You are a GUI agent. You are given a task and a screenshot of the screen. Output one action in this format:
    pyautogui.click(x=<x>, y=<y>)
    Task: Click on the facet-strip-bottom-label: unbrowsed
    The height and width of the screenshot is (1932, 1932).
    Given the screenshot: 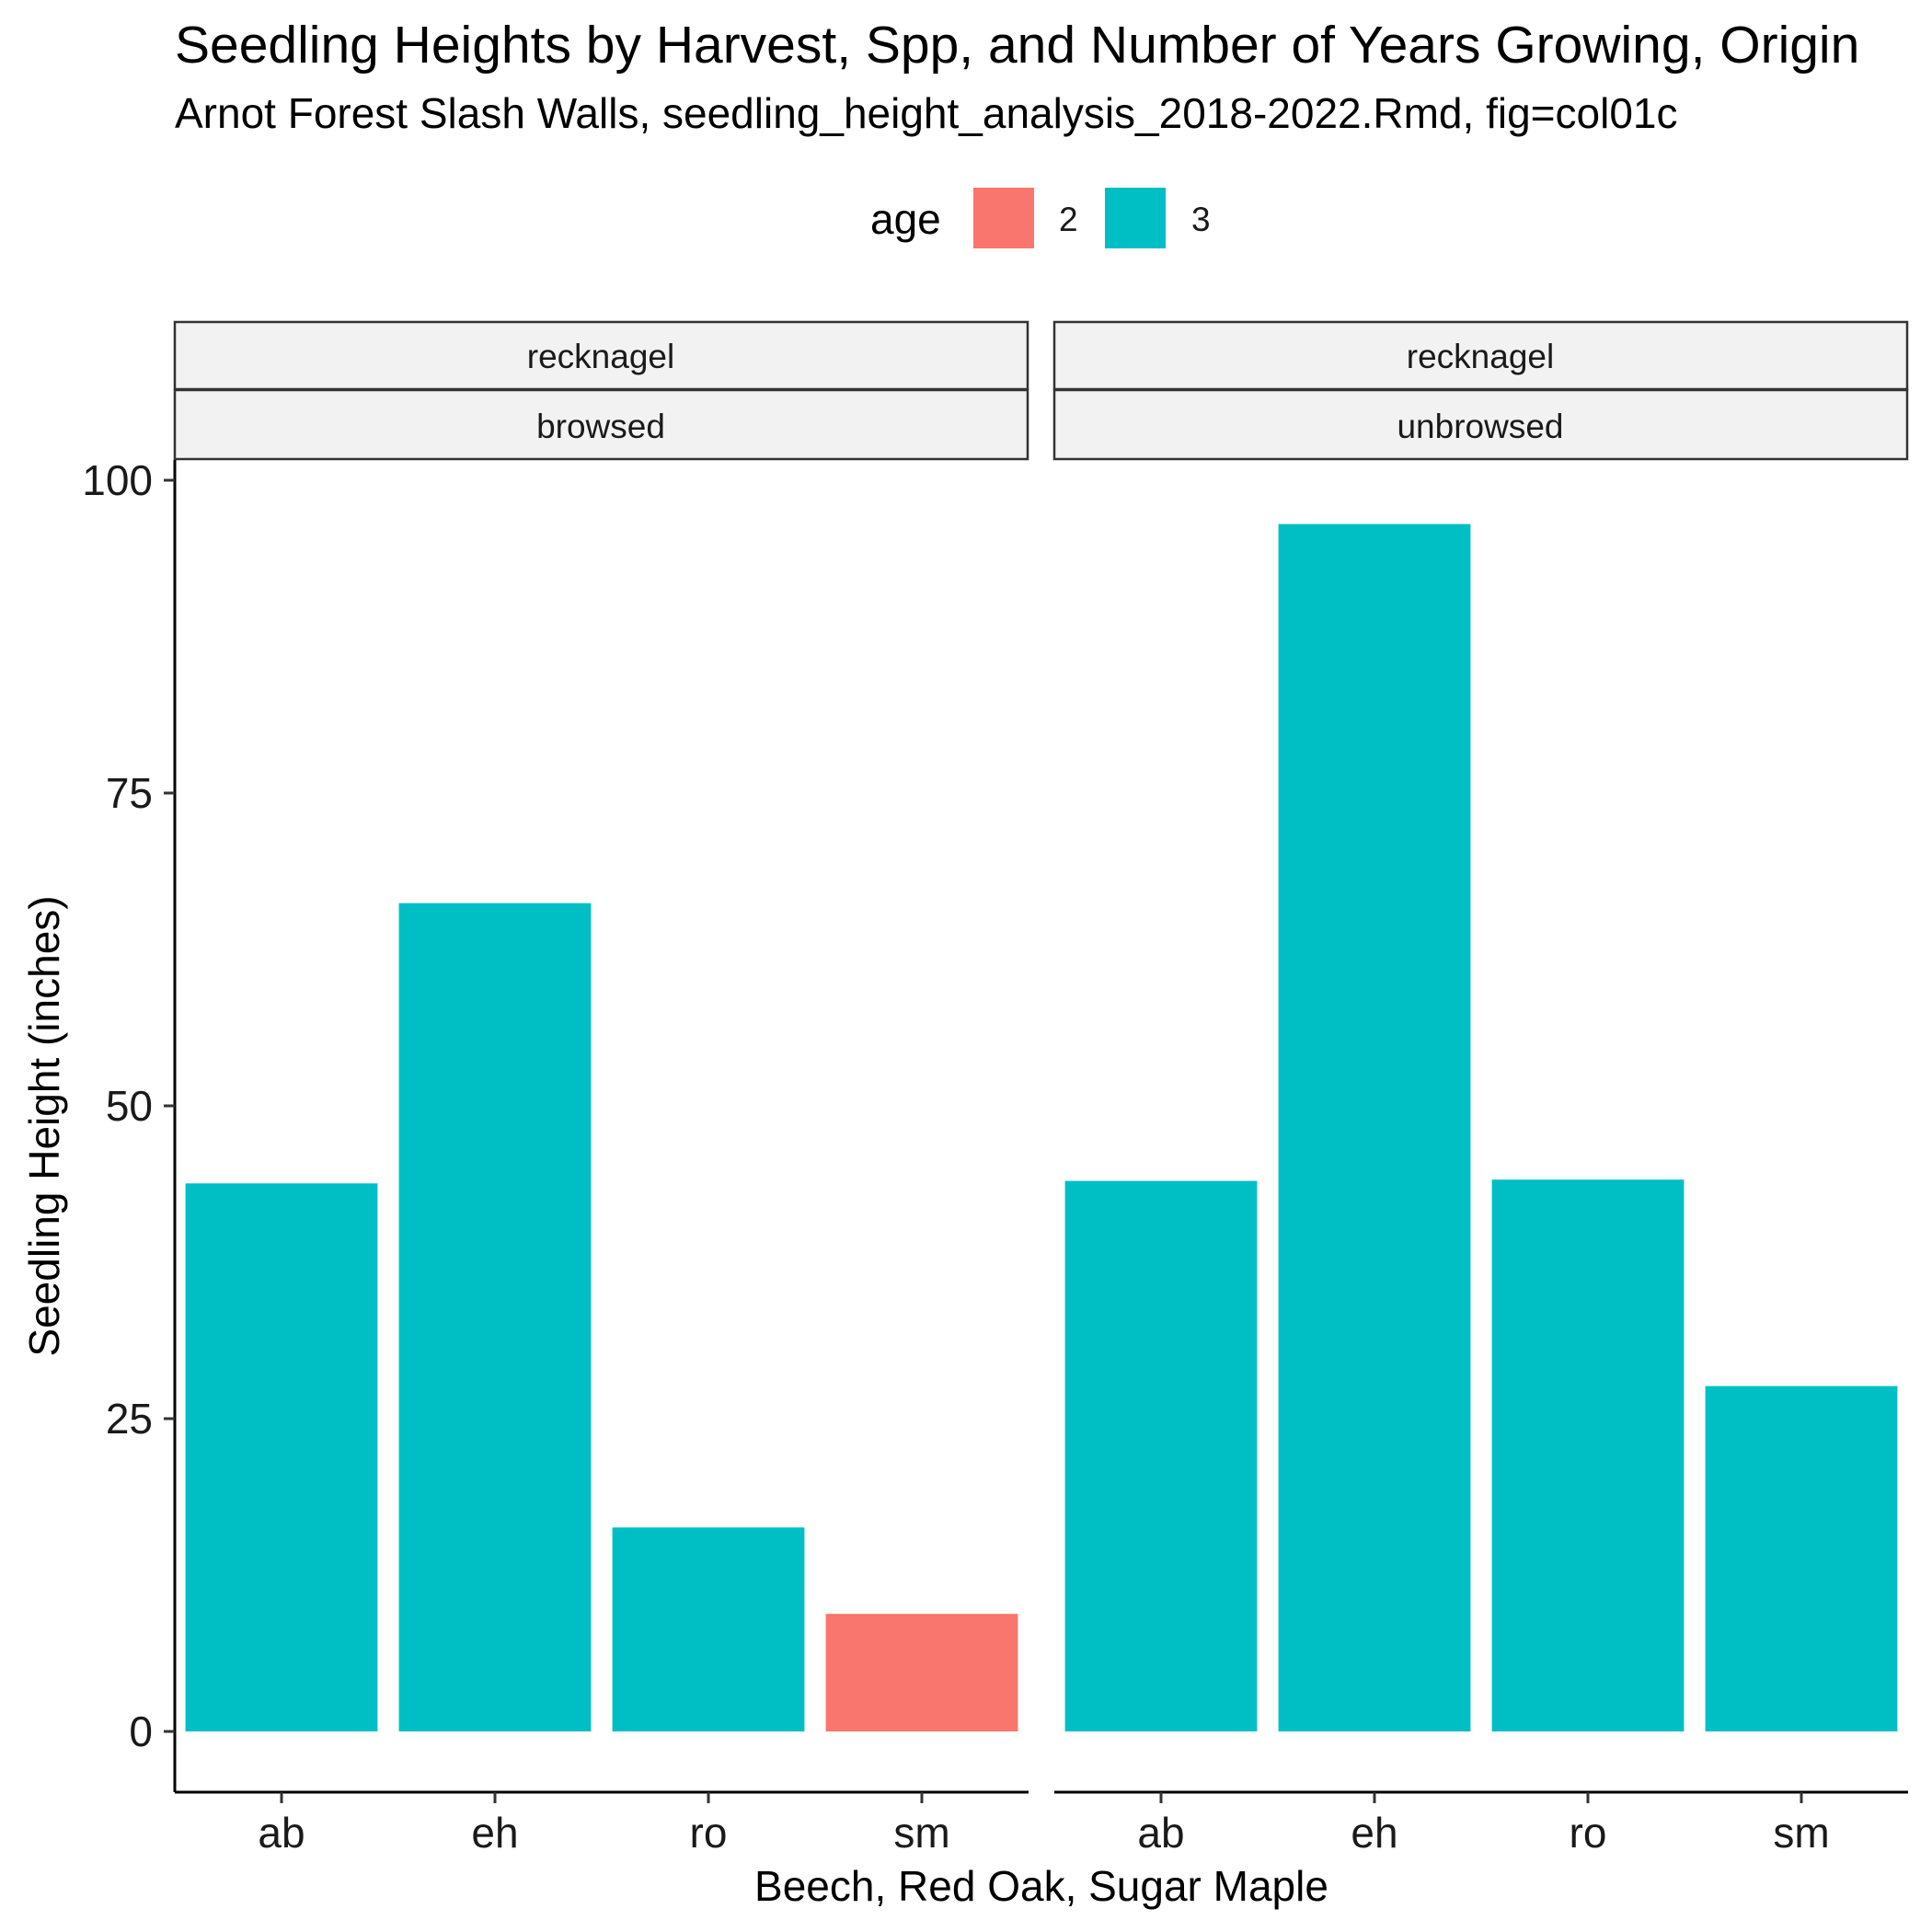 What is the action you would take?
    pyautogui.click(x=1480, y=426)
    